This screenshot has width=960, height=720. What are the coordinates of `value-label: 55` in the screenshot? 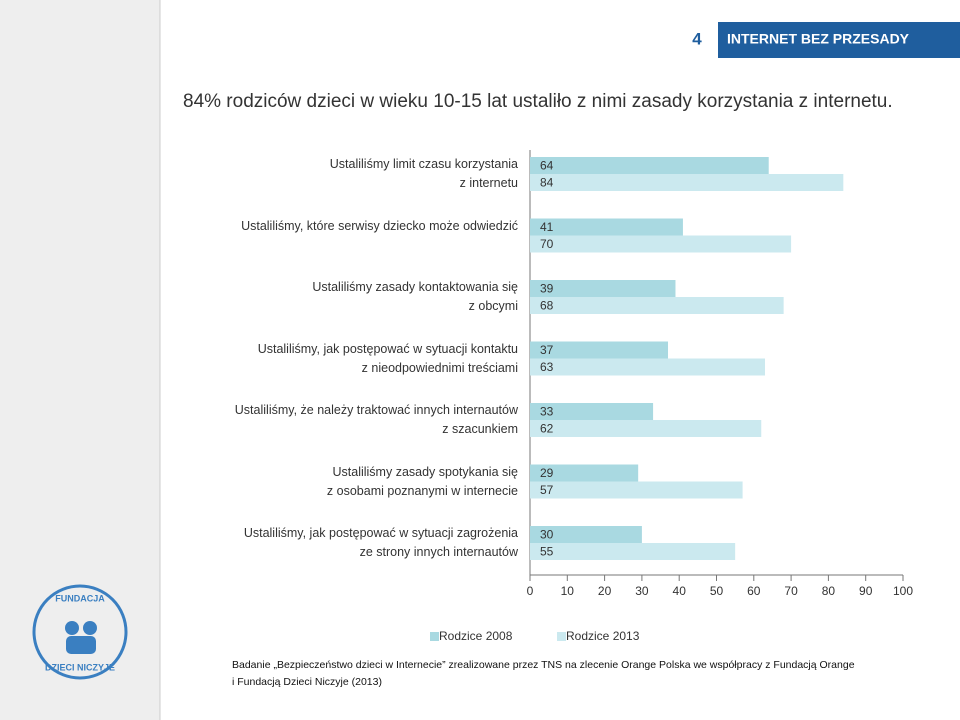 It's located at (547, 552).